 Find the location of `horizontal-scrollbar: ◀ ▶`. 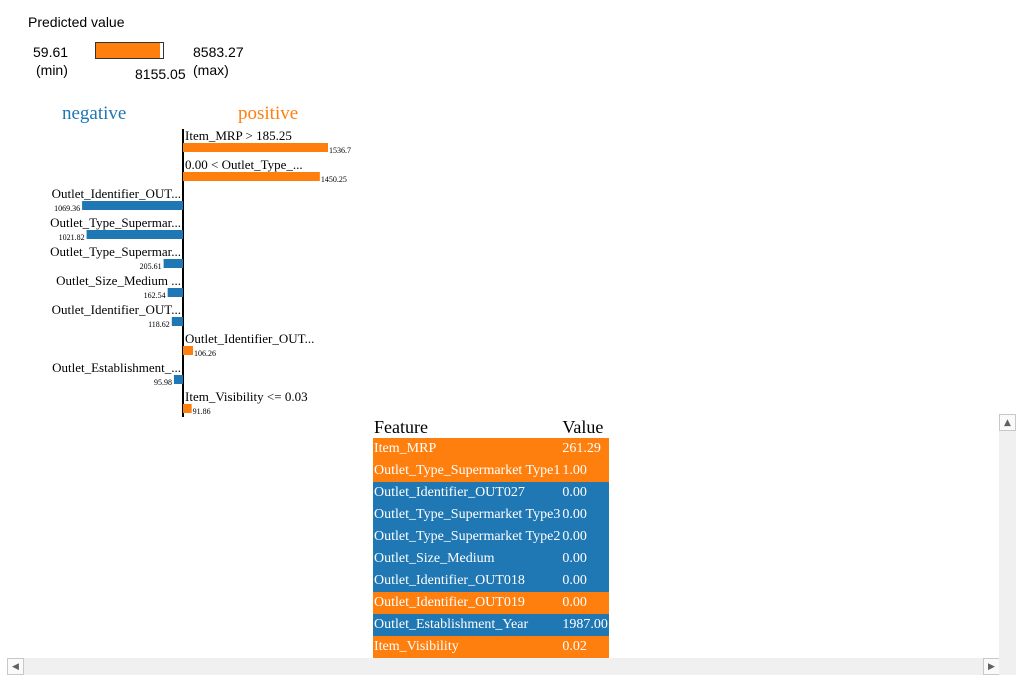

horizontal-scrollbar: ◀ ▶ is located at coordinates (503, 666).